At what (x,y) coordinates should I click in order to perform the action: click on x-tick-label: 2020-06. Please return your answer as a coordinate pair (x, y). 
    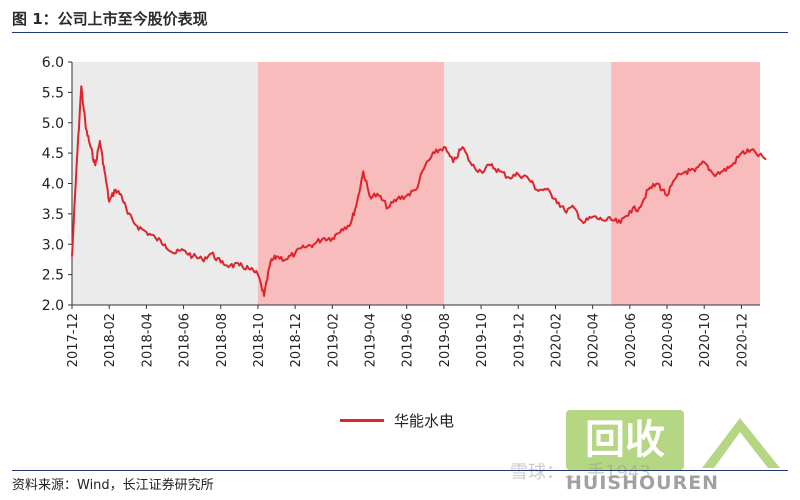
    Looking at the image, I should click on (631, 340).